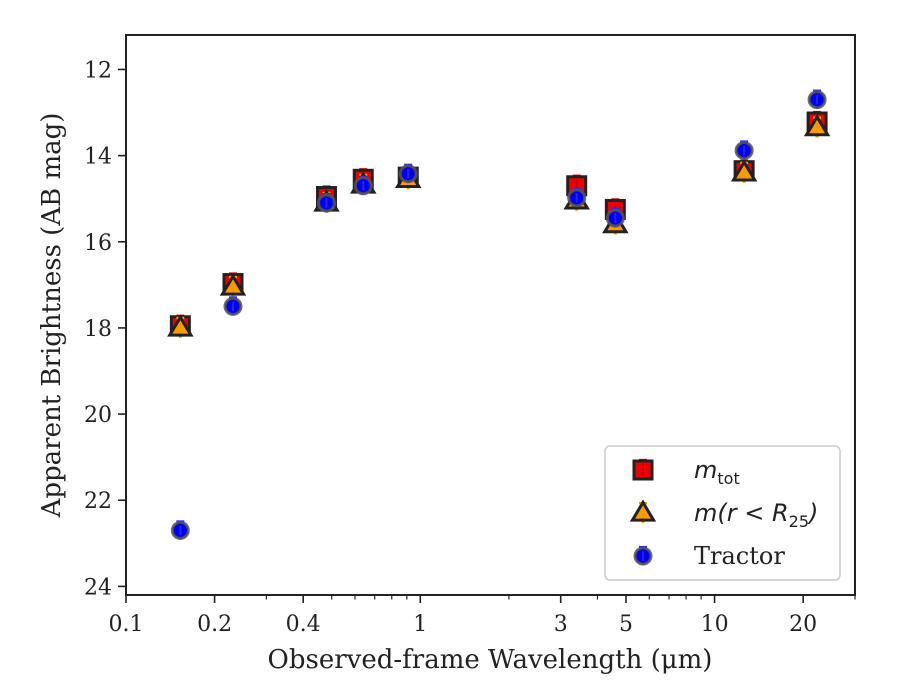 The image size is (900, 700). What do you see at coordinates (98, 157) in the screenshot?
I see `y-tick-label: 14` at bounding box center [98, 157].